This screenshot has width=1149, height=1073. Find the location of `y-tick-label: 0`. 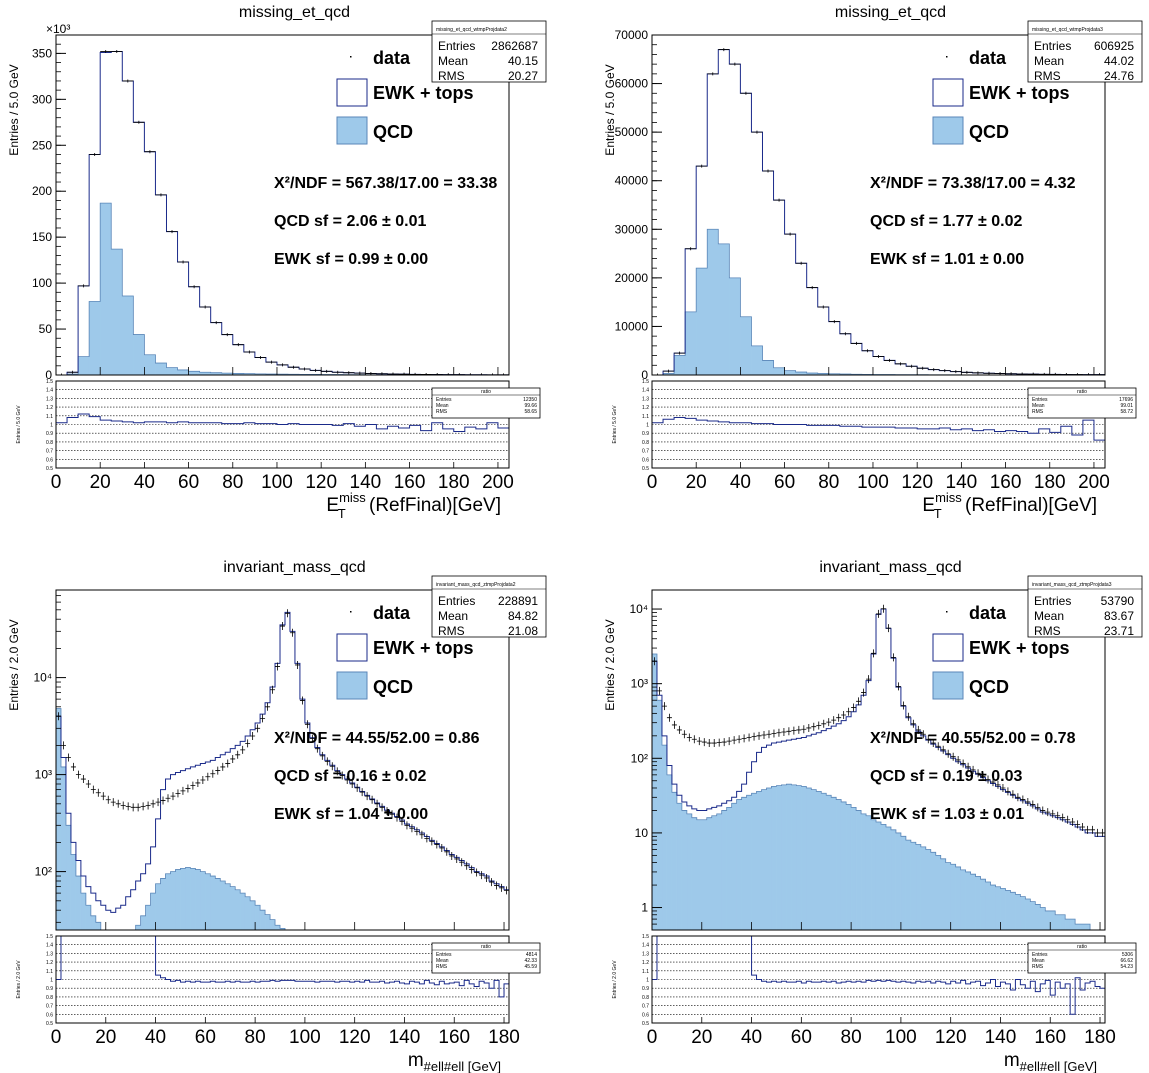

y-tick-label: 0 is located at coordinates (644, 375).